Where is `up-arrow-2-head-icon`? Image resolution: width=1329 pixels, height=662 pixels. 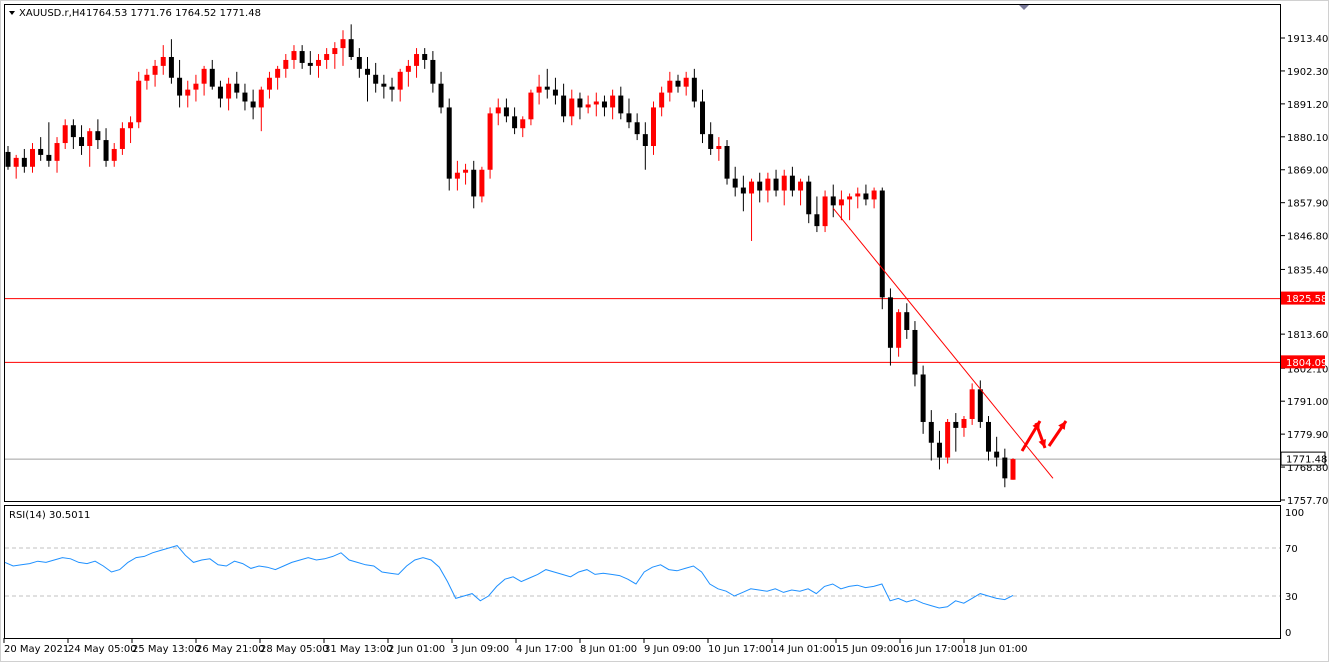
up-arrow-2-head-icon is located at coordinates (1062, 425).